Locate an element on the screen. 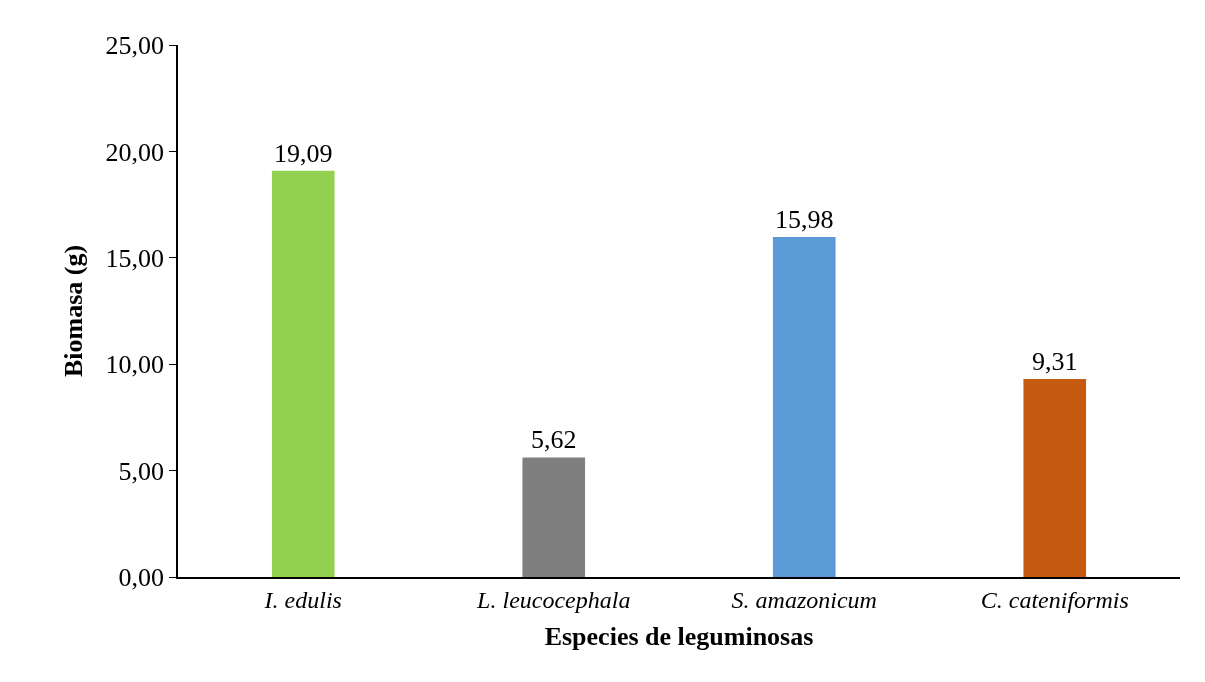 The image size is (1205, 682). x-axis-title: Especies de leguminosas is located at coordinates (679, 636).